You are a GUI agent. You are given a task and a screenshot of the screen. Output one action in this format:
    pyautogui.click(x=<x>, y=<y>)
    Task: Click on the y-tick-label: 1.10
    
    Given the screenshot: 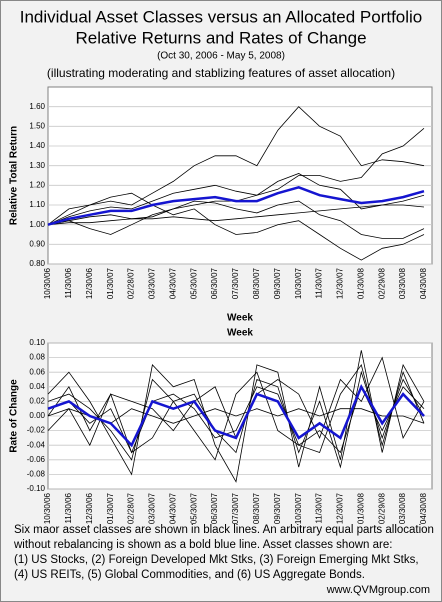 What is the action you would take?
    pyautogui.click(x=37, y=204)
    